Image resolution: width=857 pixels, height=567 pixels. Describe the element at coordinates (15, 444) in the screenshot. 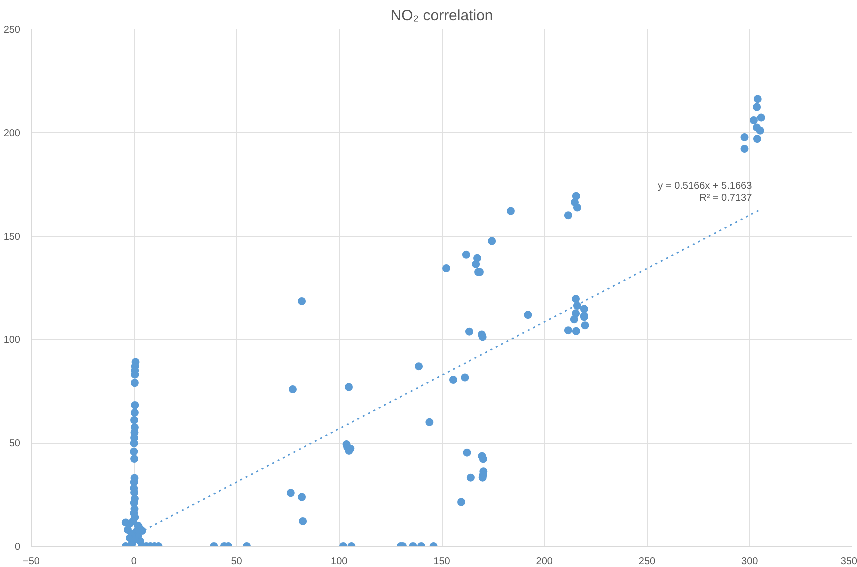

I see `y-tick-label: 50` at that location.